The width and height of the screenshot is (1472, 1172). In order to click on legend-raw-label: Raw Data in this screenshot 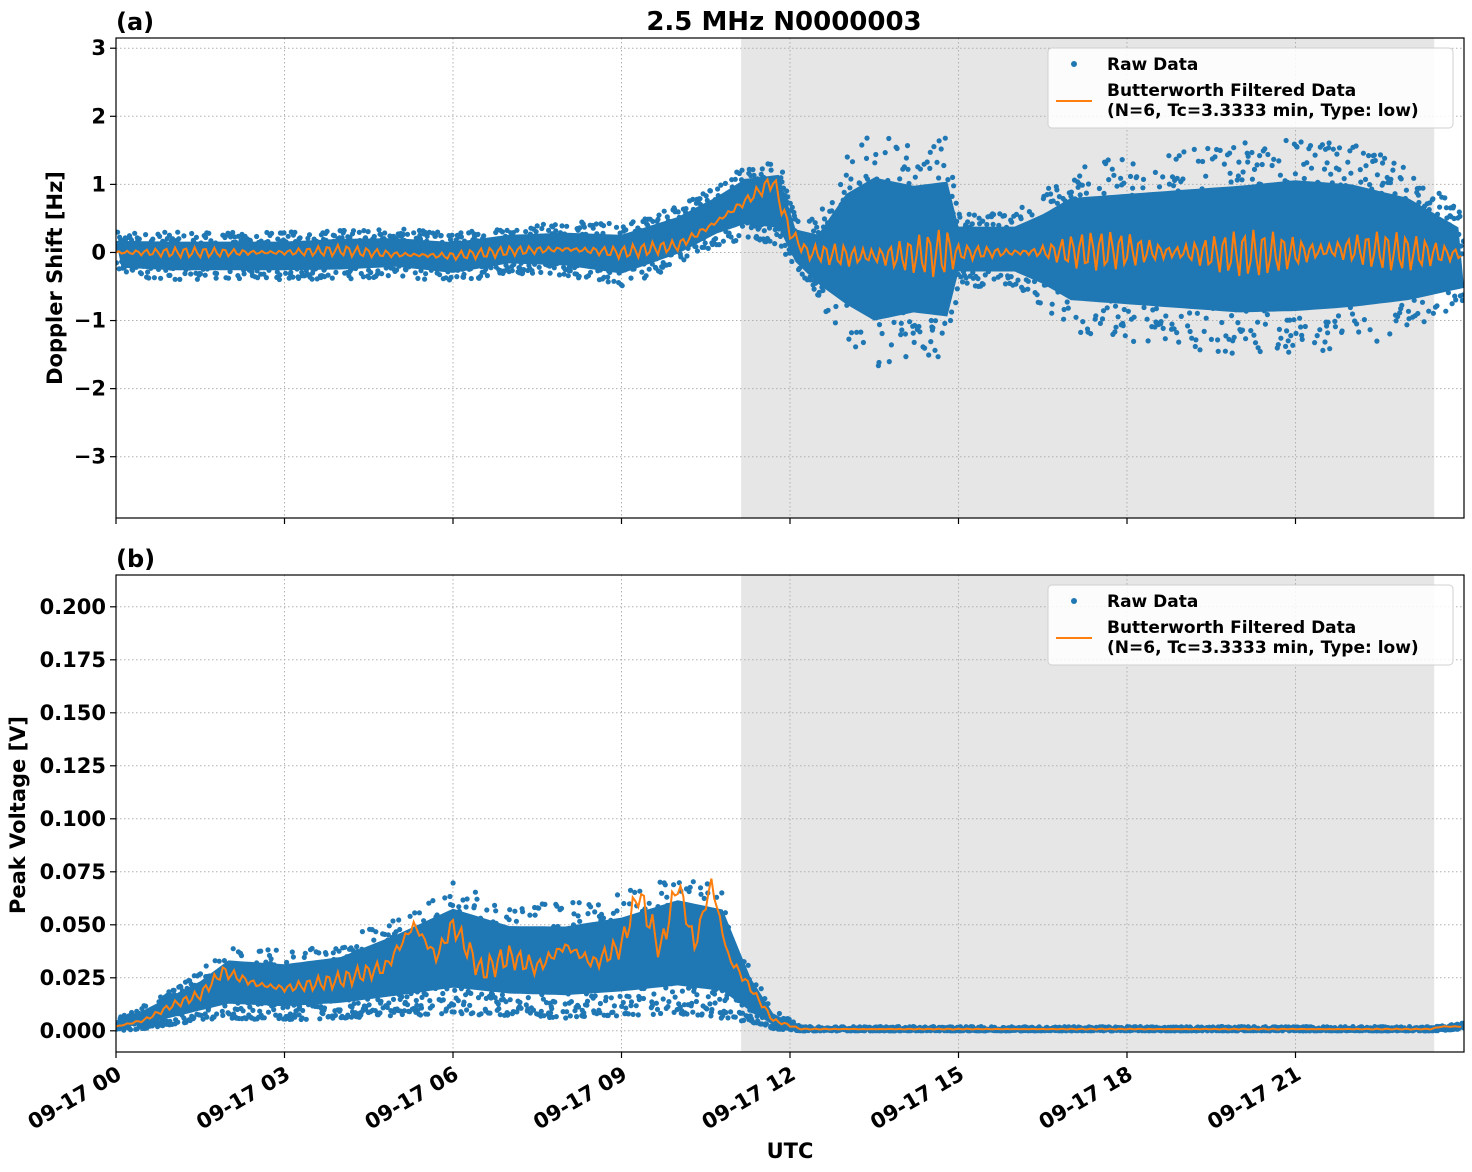, I will do `click(1152, 65)`.